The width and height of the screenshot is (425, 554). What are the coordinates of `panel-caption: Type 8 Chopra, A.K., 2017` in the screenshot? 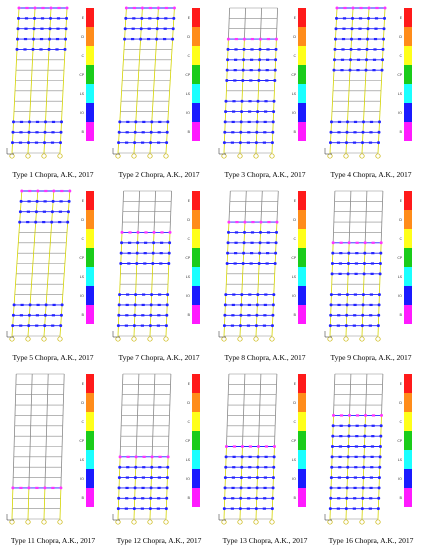 It's located at (265, 357).